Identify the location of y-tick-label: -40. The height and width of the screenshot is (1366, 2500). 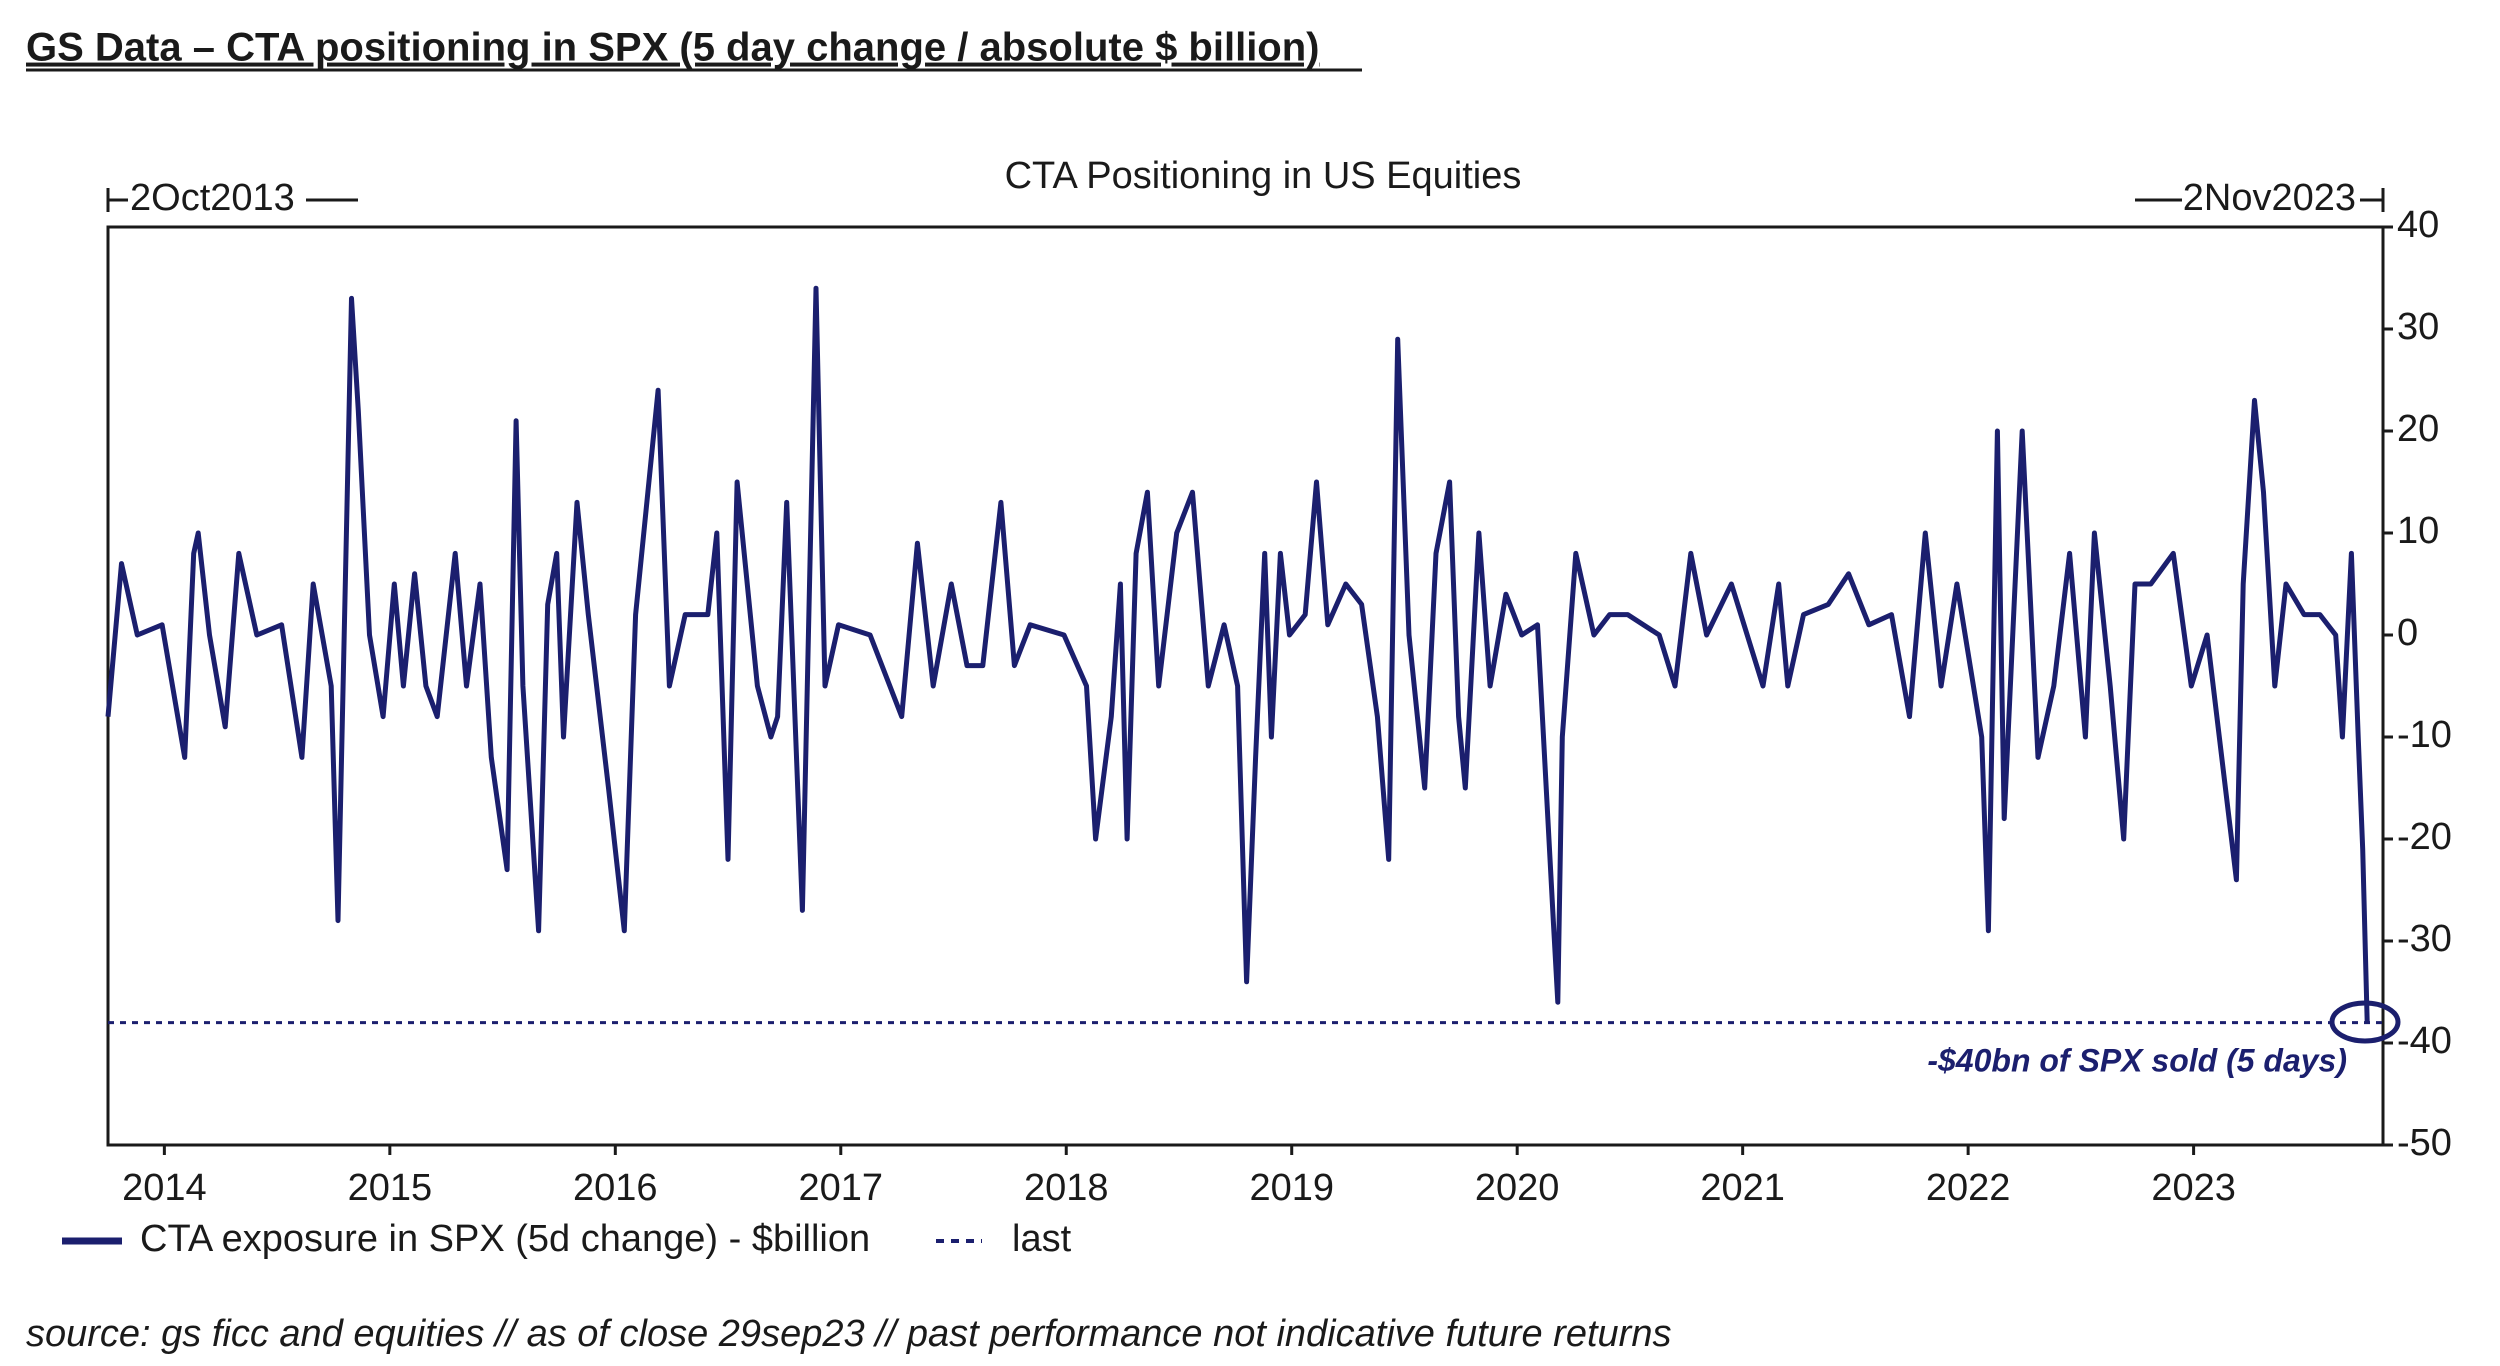
(2424, 1041).